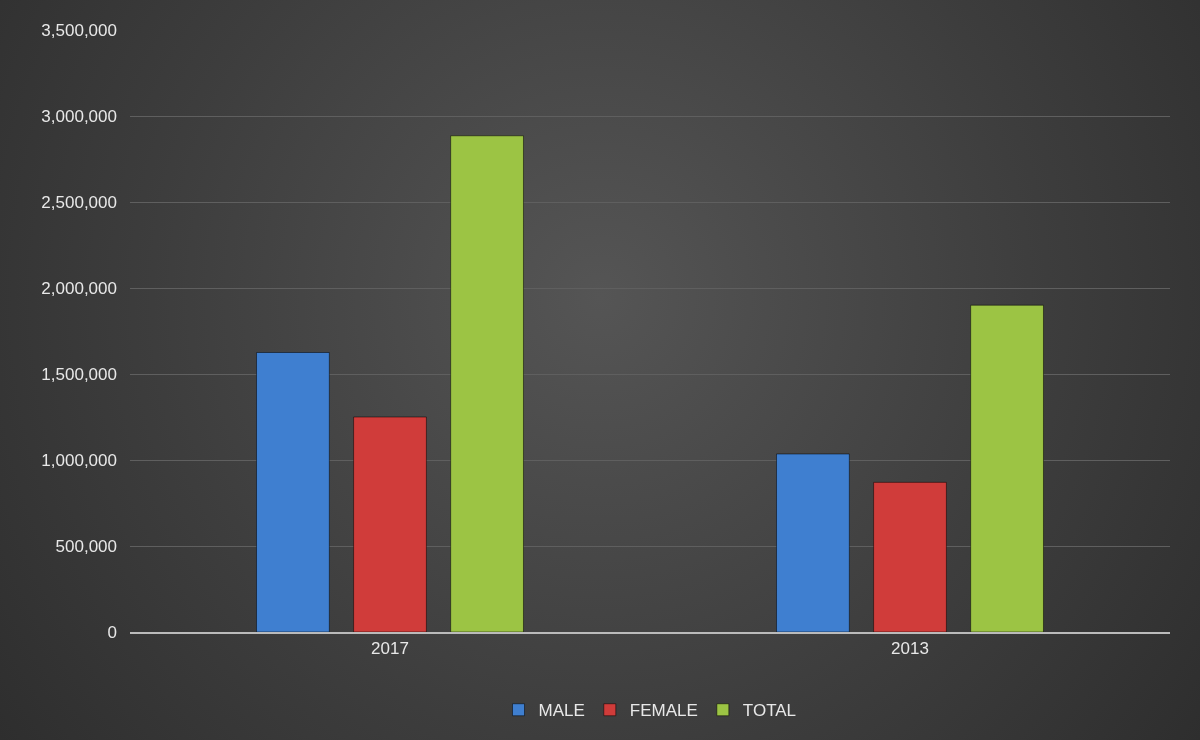 The height and width of the screenshot is (740, 1200). Describe the element at coordinates (79, 30) in the screenshot. I see `y-tick-label: 3,500,000` at that location.